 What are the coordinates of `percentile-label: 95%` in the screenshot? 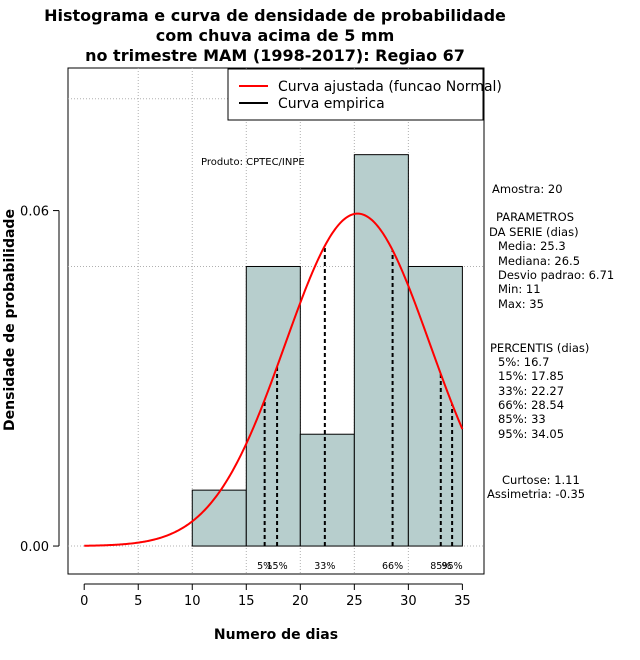 It's located at (452, 566).